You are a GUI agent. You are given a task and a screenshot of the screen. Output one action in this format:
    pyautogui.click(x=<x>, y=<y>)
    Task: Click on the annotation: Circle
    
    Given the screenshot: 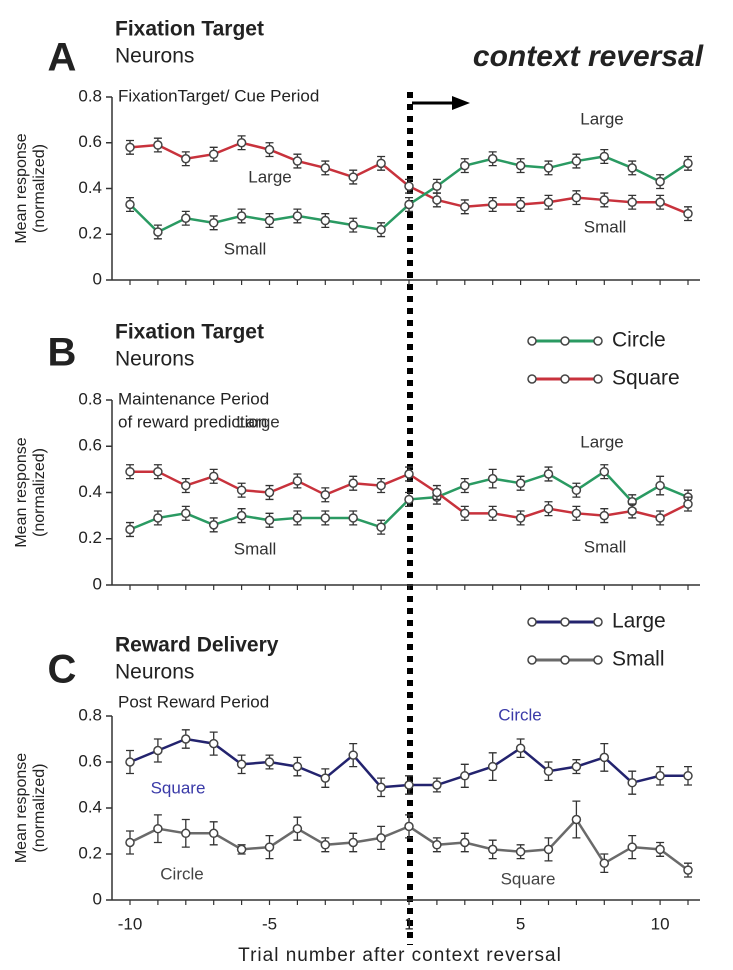 What is the action you would take?
    pyautogui.click(x=519, y=714)
    